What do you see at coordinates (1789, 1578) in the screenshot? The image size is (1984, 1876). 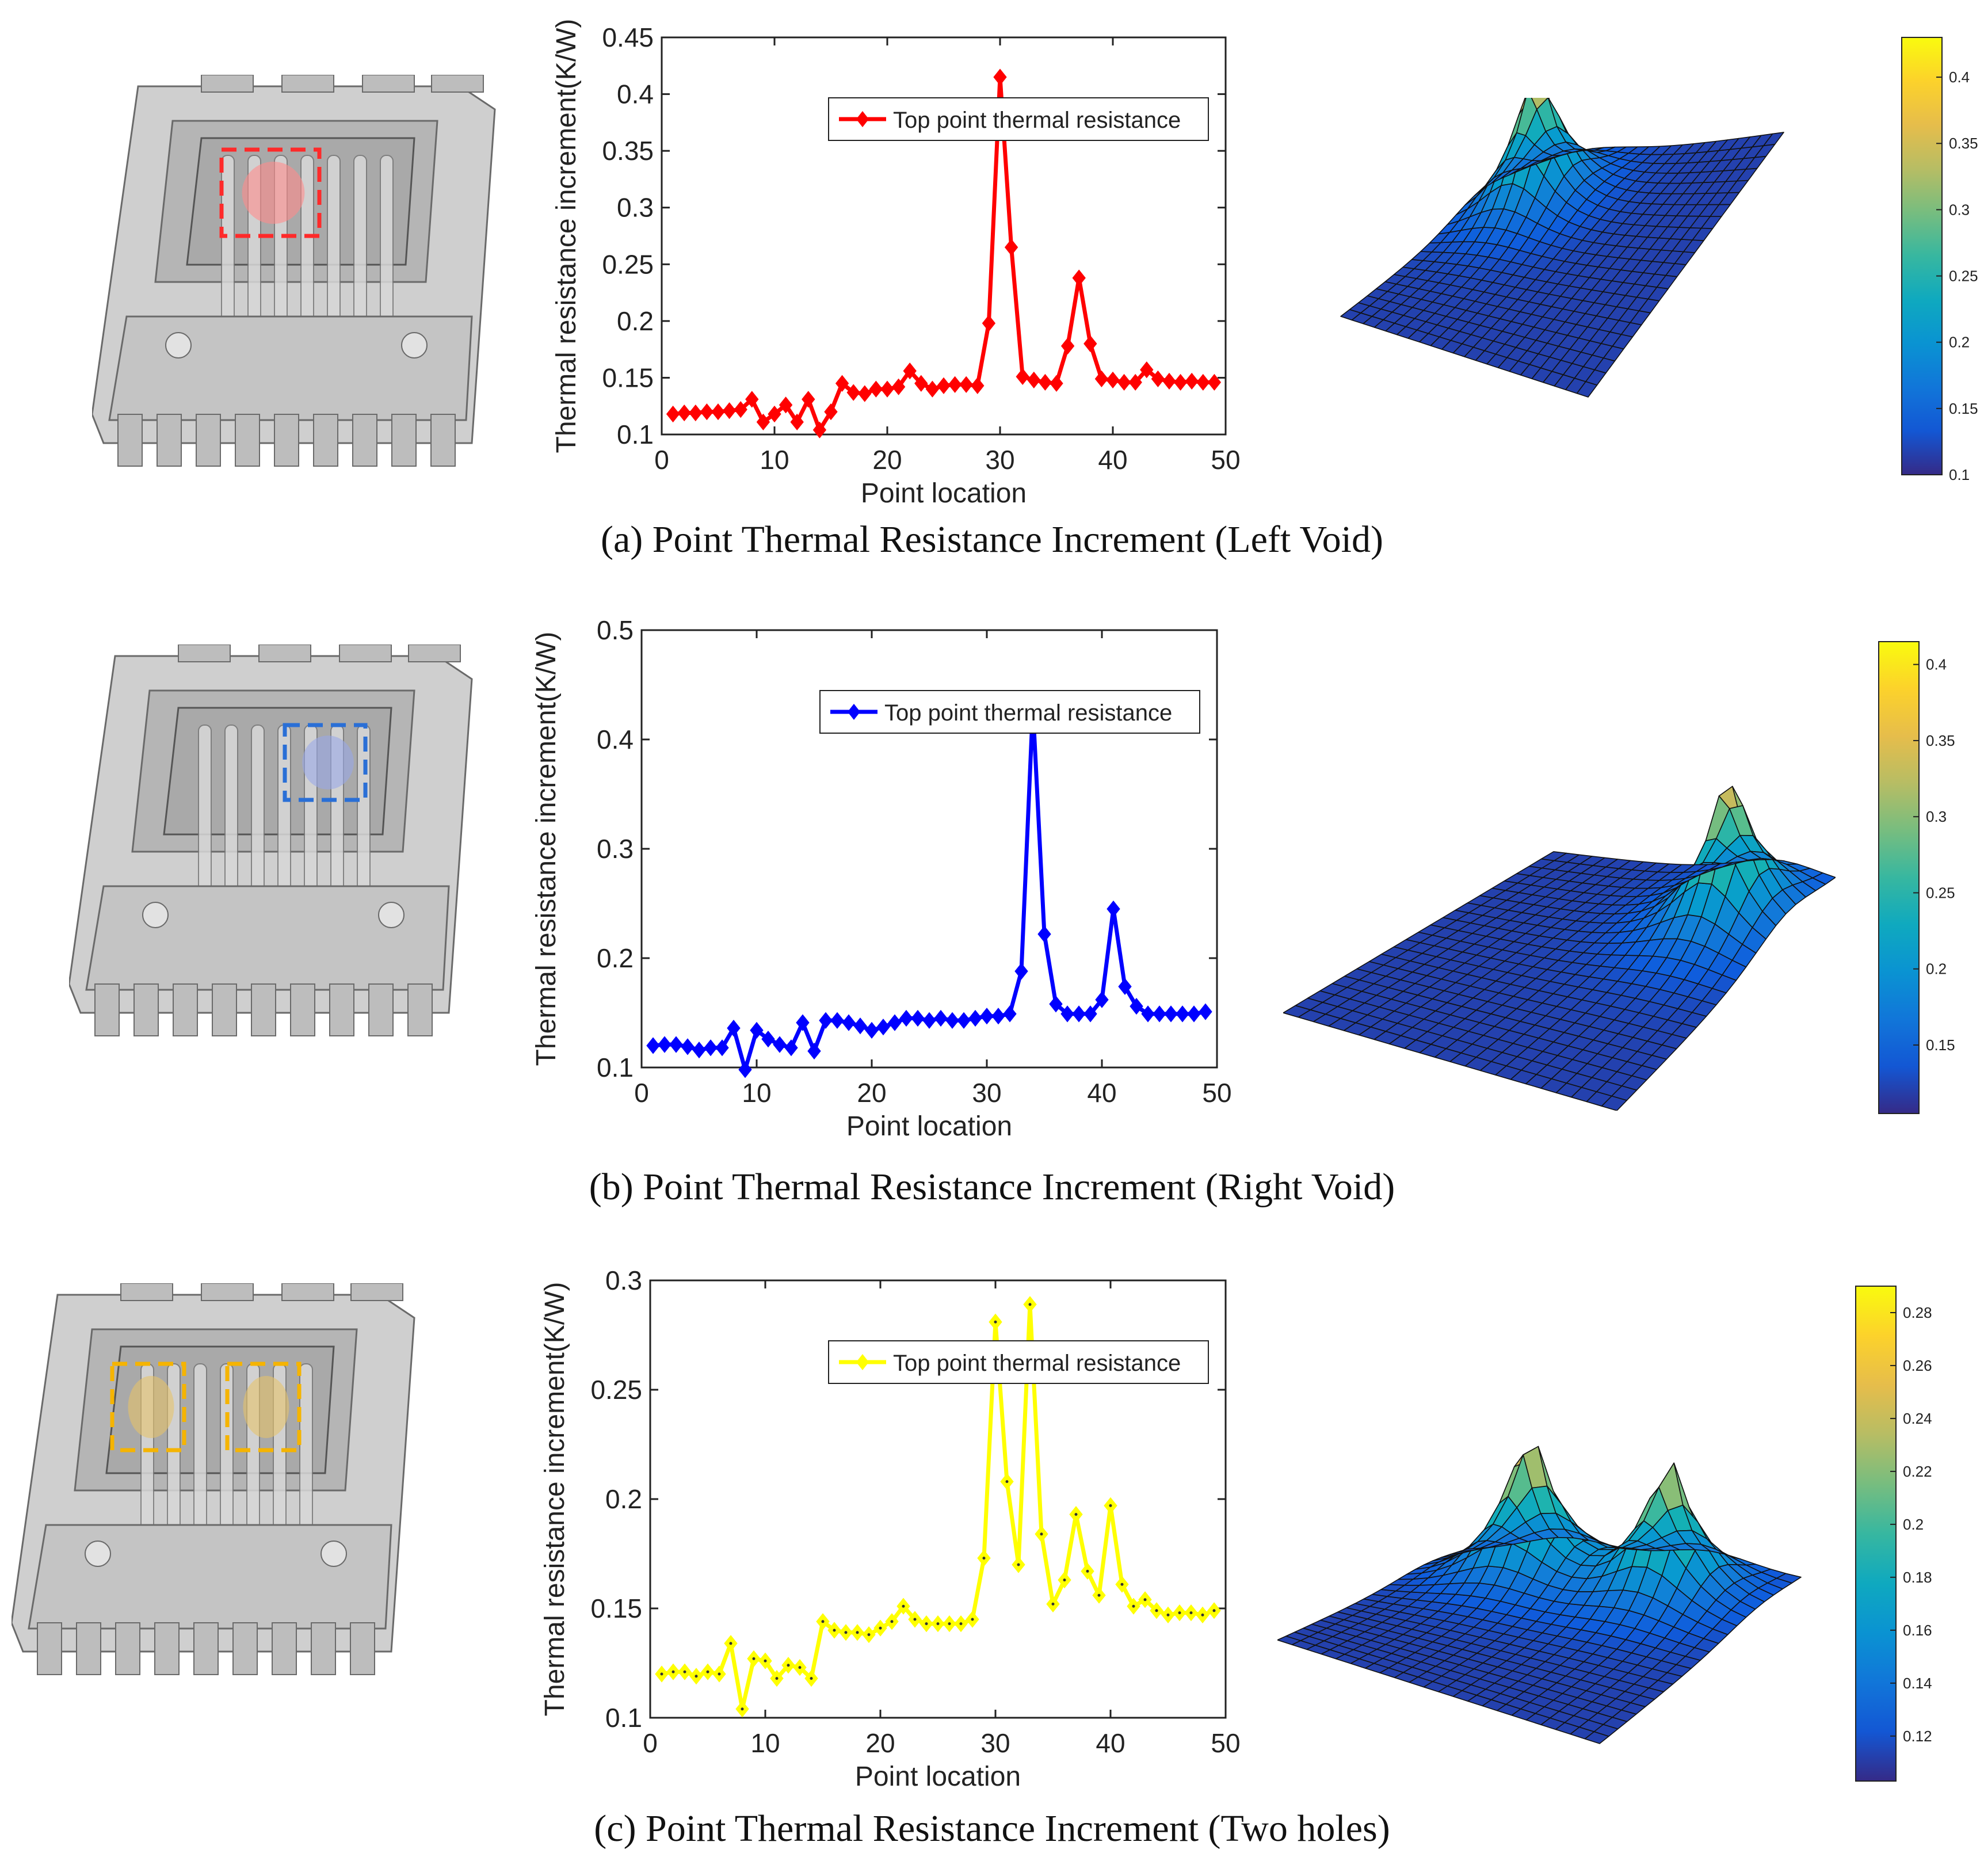 I see `surface-cell` at bounding box center [1789, 1578].